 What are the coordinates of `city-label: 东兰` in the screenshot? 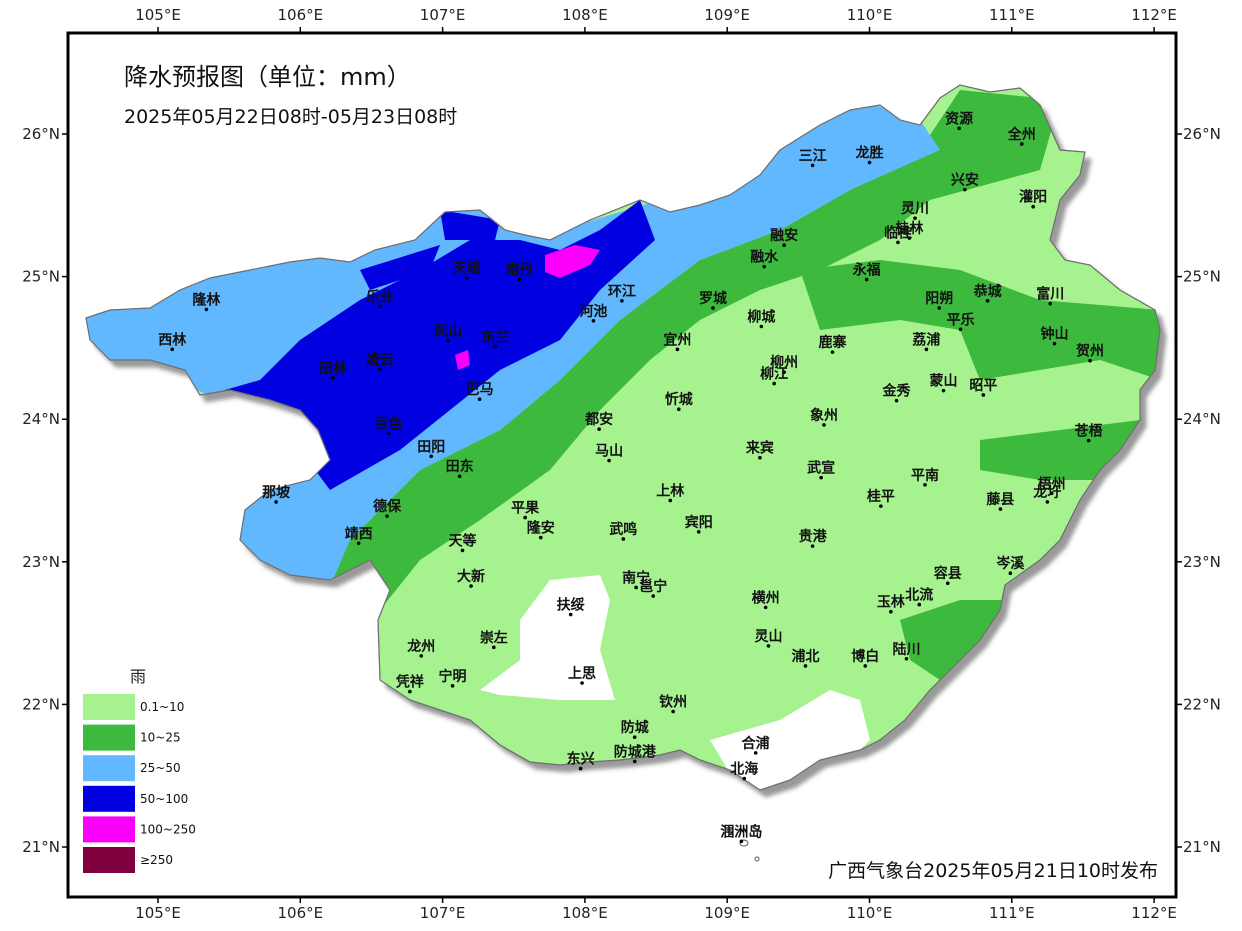 It's located at (495, 336).